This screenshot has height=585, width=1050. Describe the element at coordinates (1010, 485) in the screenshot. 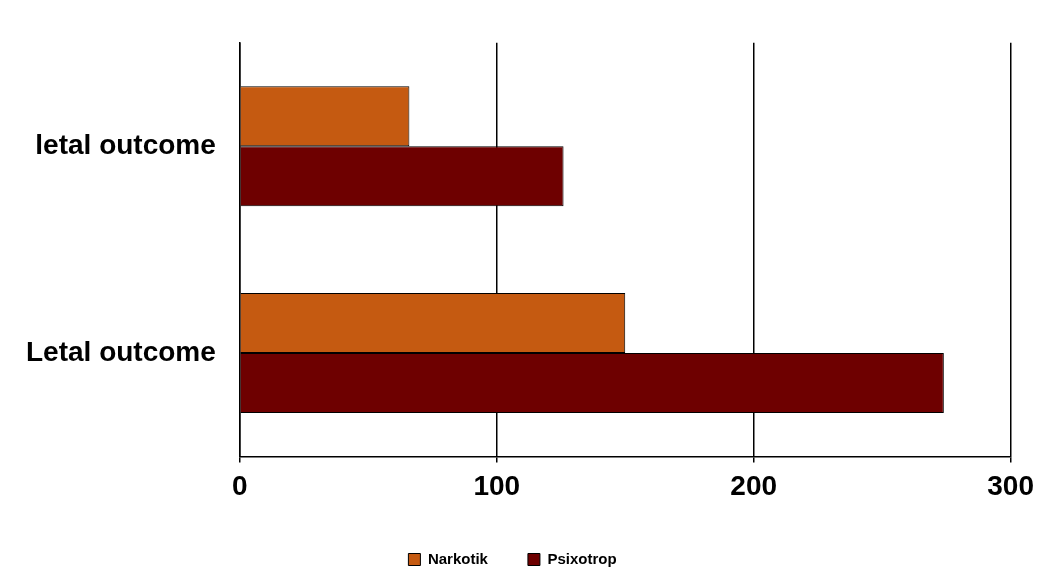

I see `x-tick-label: 300` at that location.